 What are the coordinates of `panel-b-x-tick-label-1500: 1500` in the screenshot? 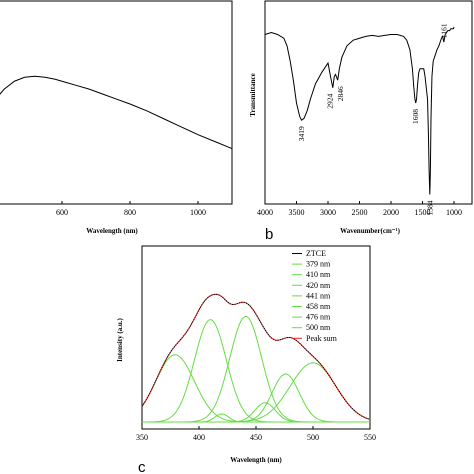 It's located at (423, 212).